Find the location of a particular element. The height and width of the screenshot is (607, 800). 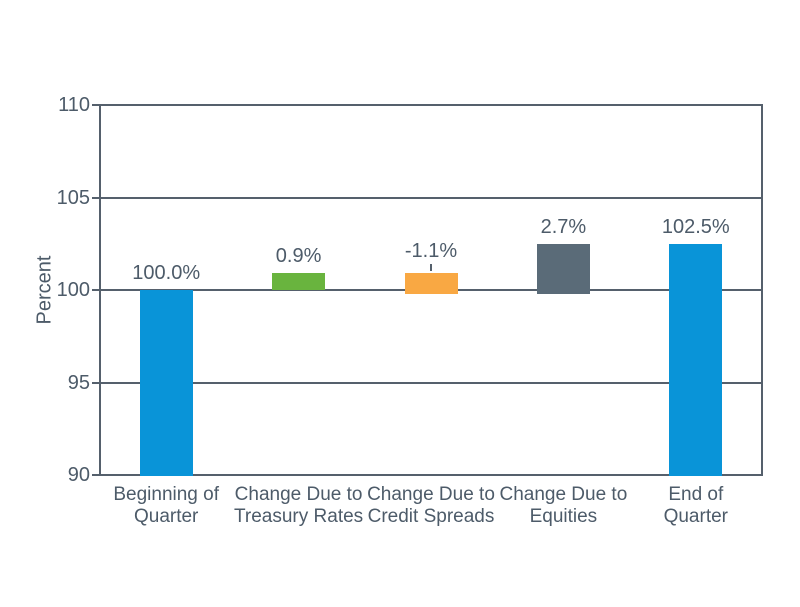

bar-value-label-change-credit-spreads: -1.1% is located at coordinates (431, 251).